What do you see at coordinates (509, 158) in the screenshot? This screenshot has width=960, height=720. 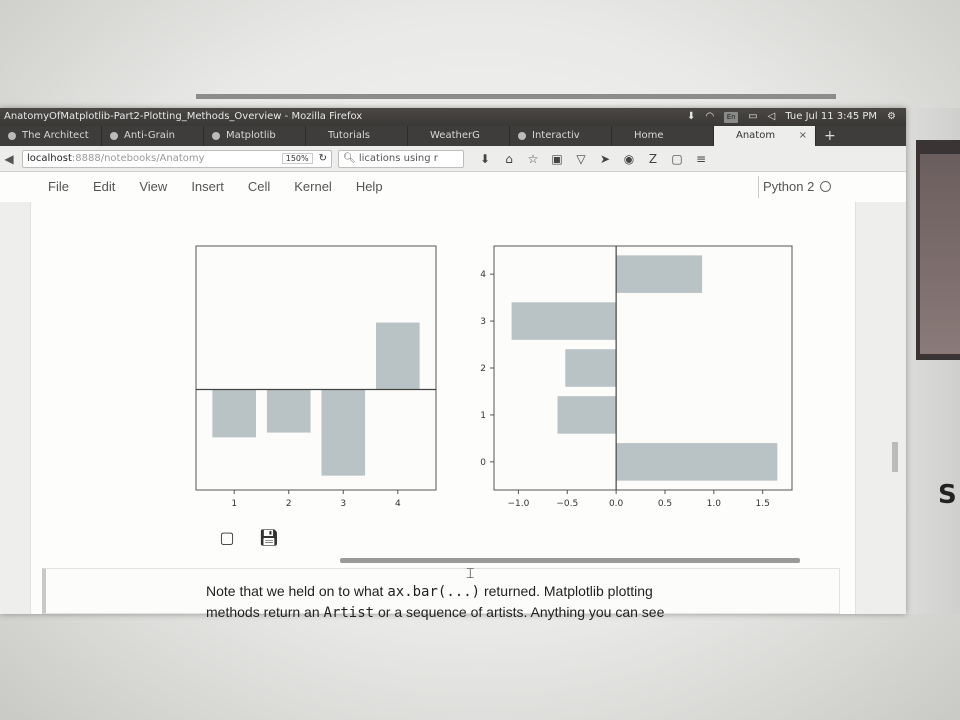 I see `home-icon: ⌂` at bounding box center [509, 158].